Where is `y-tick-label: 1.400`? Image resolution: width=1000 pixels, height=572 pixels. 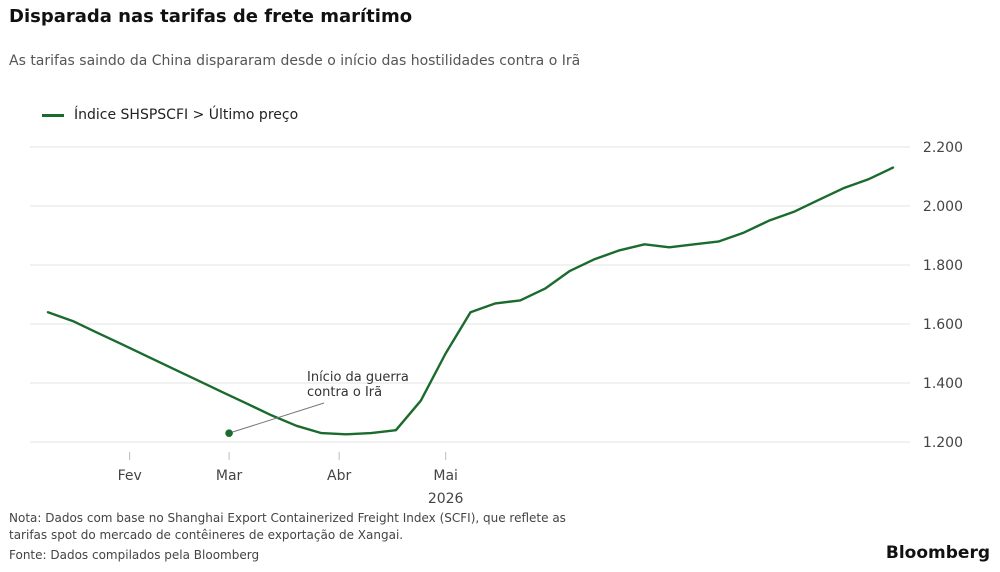 y-tick-label: 1.400 is located at coordinates (943, 384).